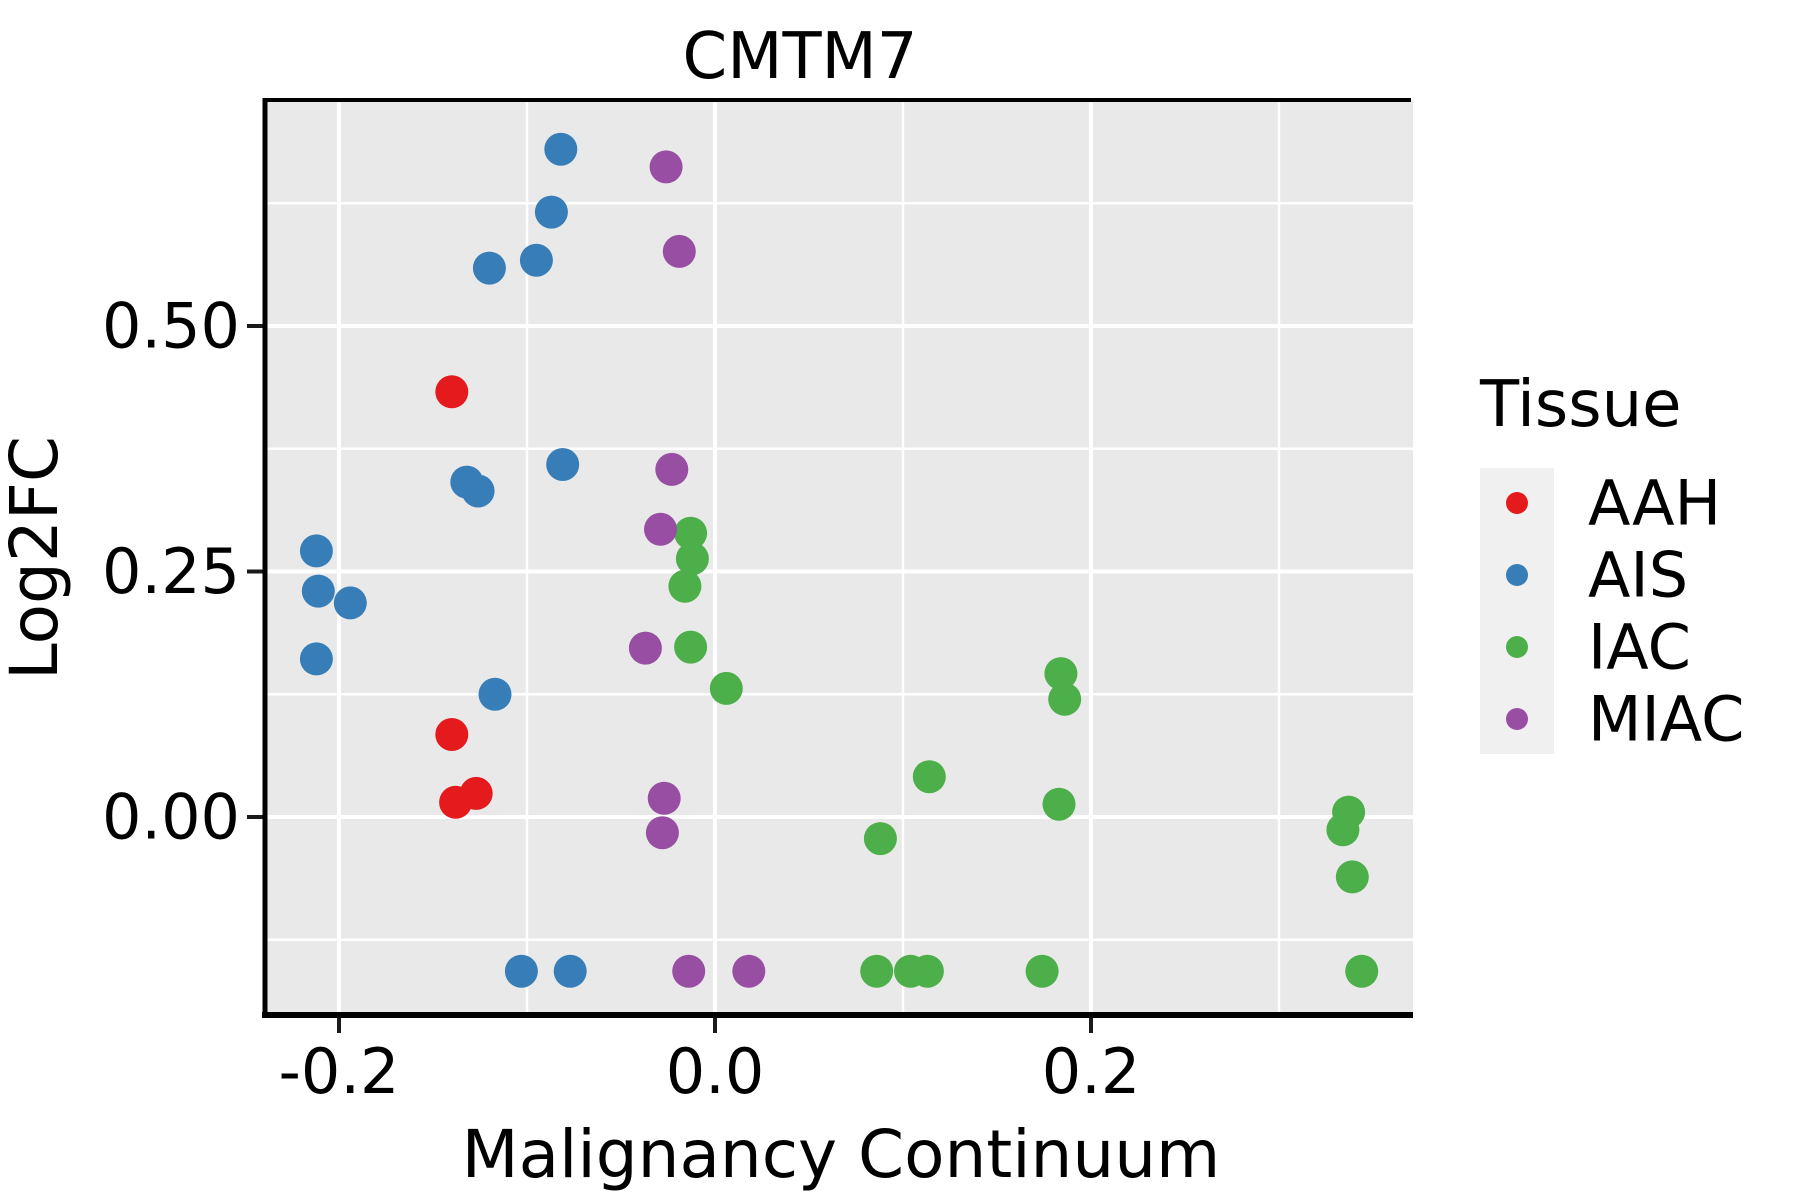 This screenshot has width=1800, height=1200. I want to click on legend-key-background, so click(1517, 611).